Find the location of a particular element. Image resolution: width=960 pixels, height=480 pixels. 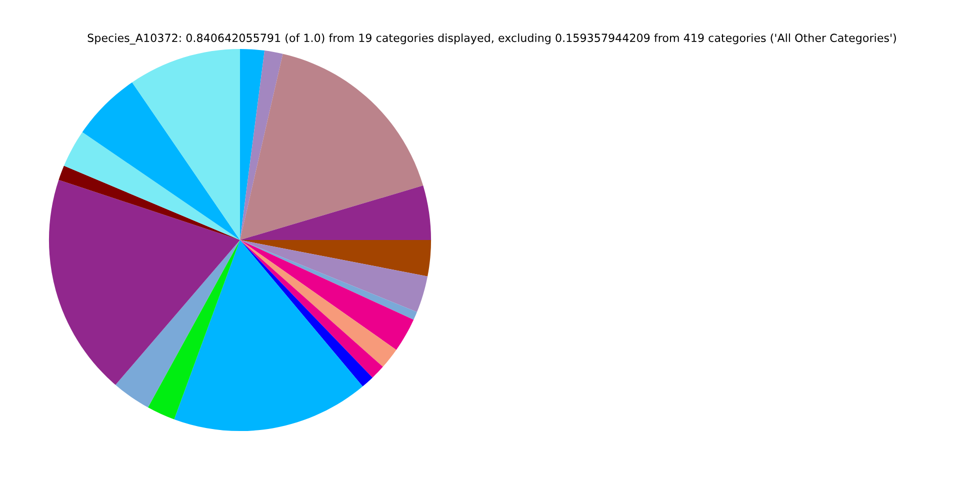

text: Species_A10372: 0.840642055791 (of 1.0) from 19 categories displayed, excluding 0.159357944209 from 419 categories ('All Other Categories') is located at coordinates (492, 39).